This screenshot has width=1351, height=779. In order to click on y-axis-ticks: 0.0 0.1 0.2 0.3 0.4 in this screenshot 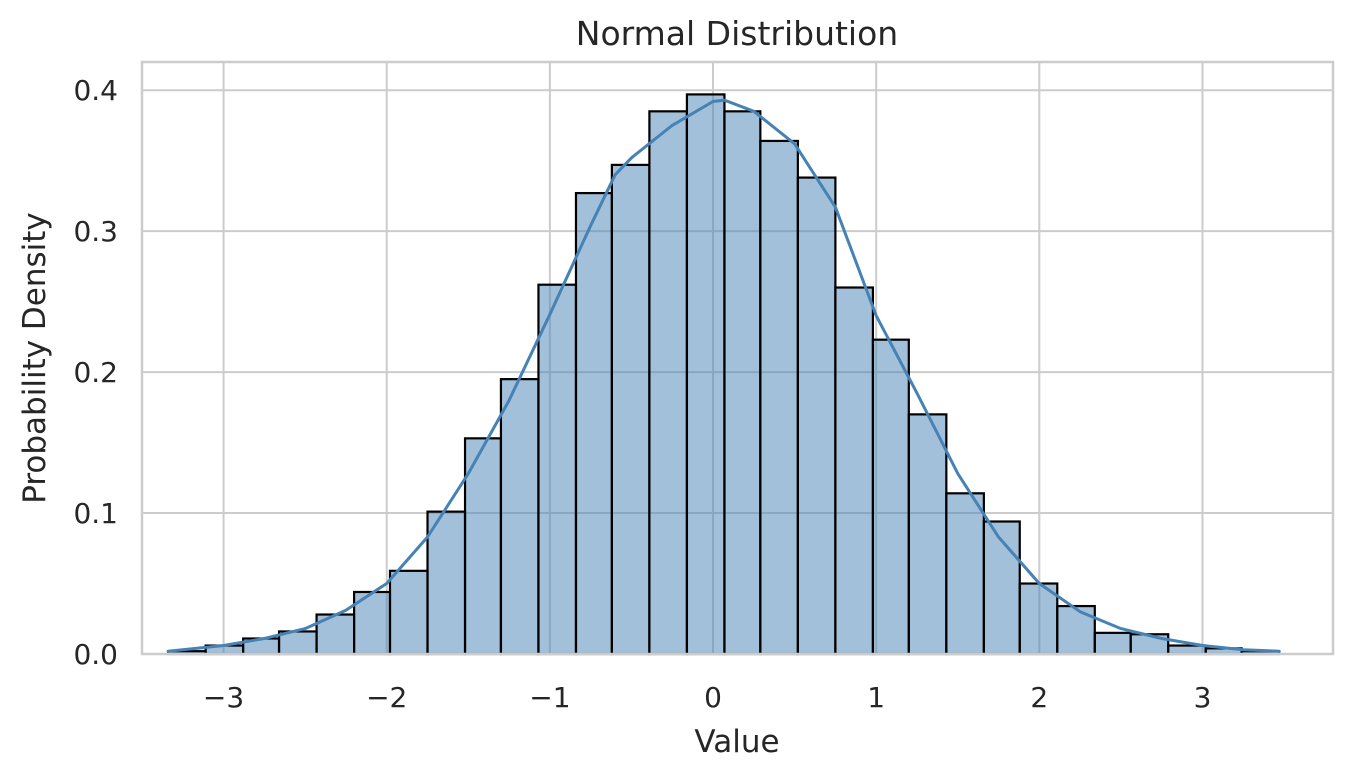, I will do `click(95, 372)`.